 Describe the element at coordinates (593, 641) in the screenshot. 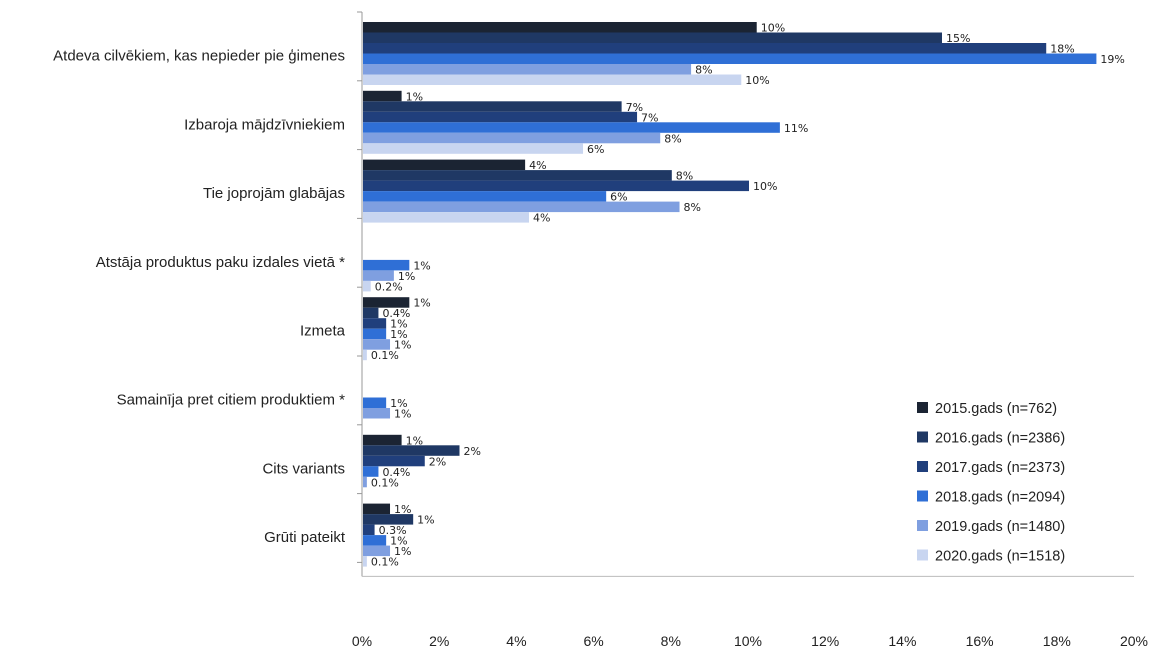

I see `x-tick-label: 6%` at that location.